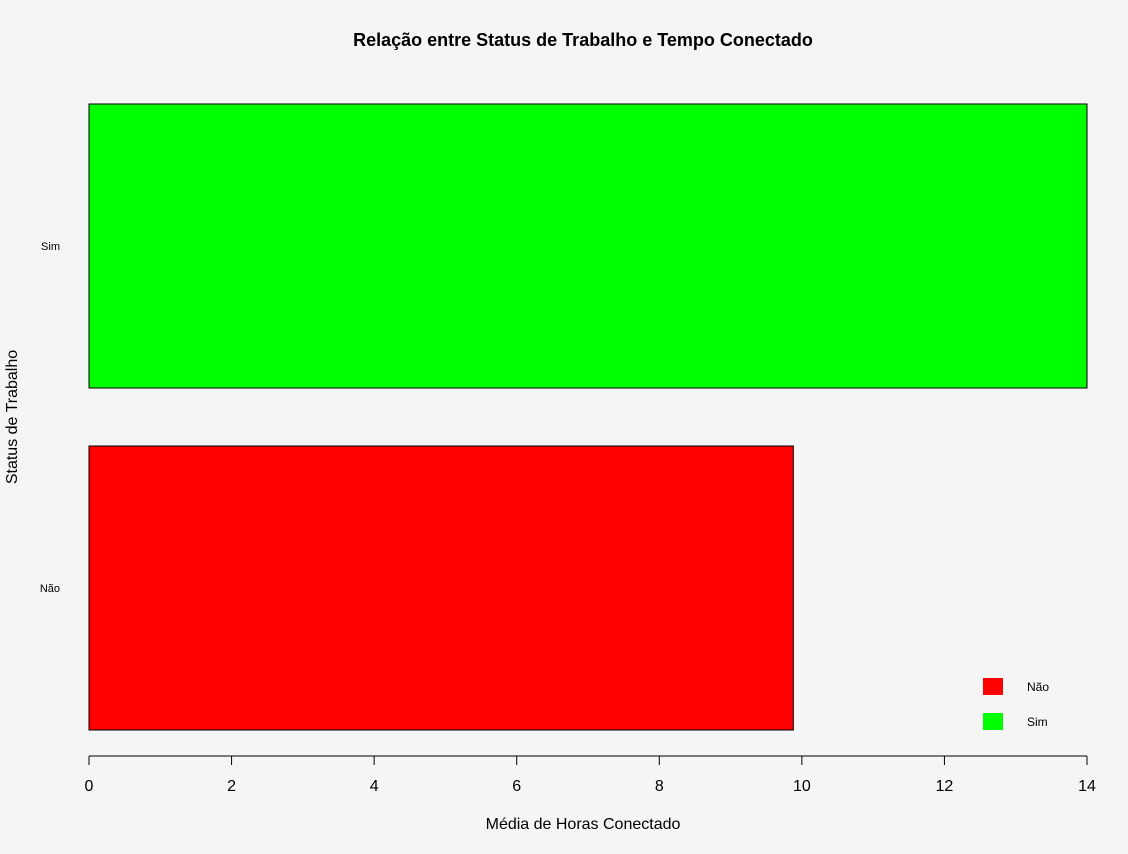 This screenshot has height=854, width=1128. What do you see at coordinates (231, 786) in the screenshot?
I see `x-tick-label: 2` at bounding box center [231, 786].